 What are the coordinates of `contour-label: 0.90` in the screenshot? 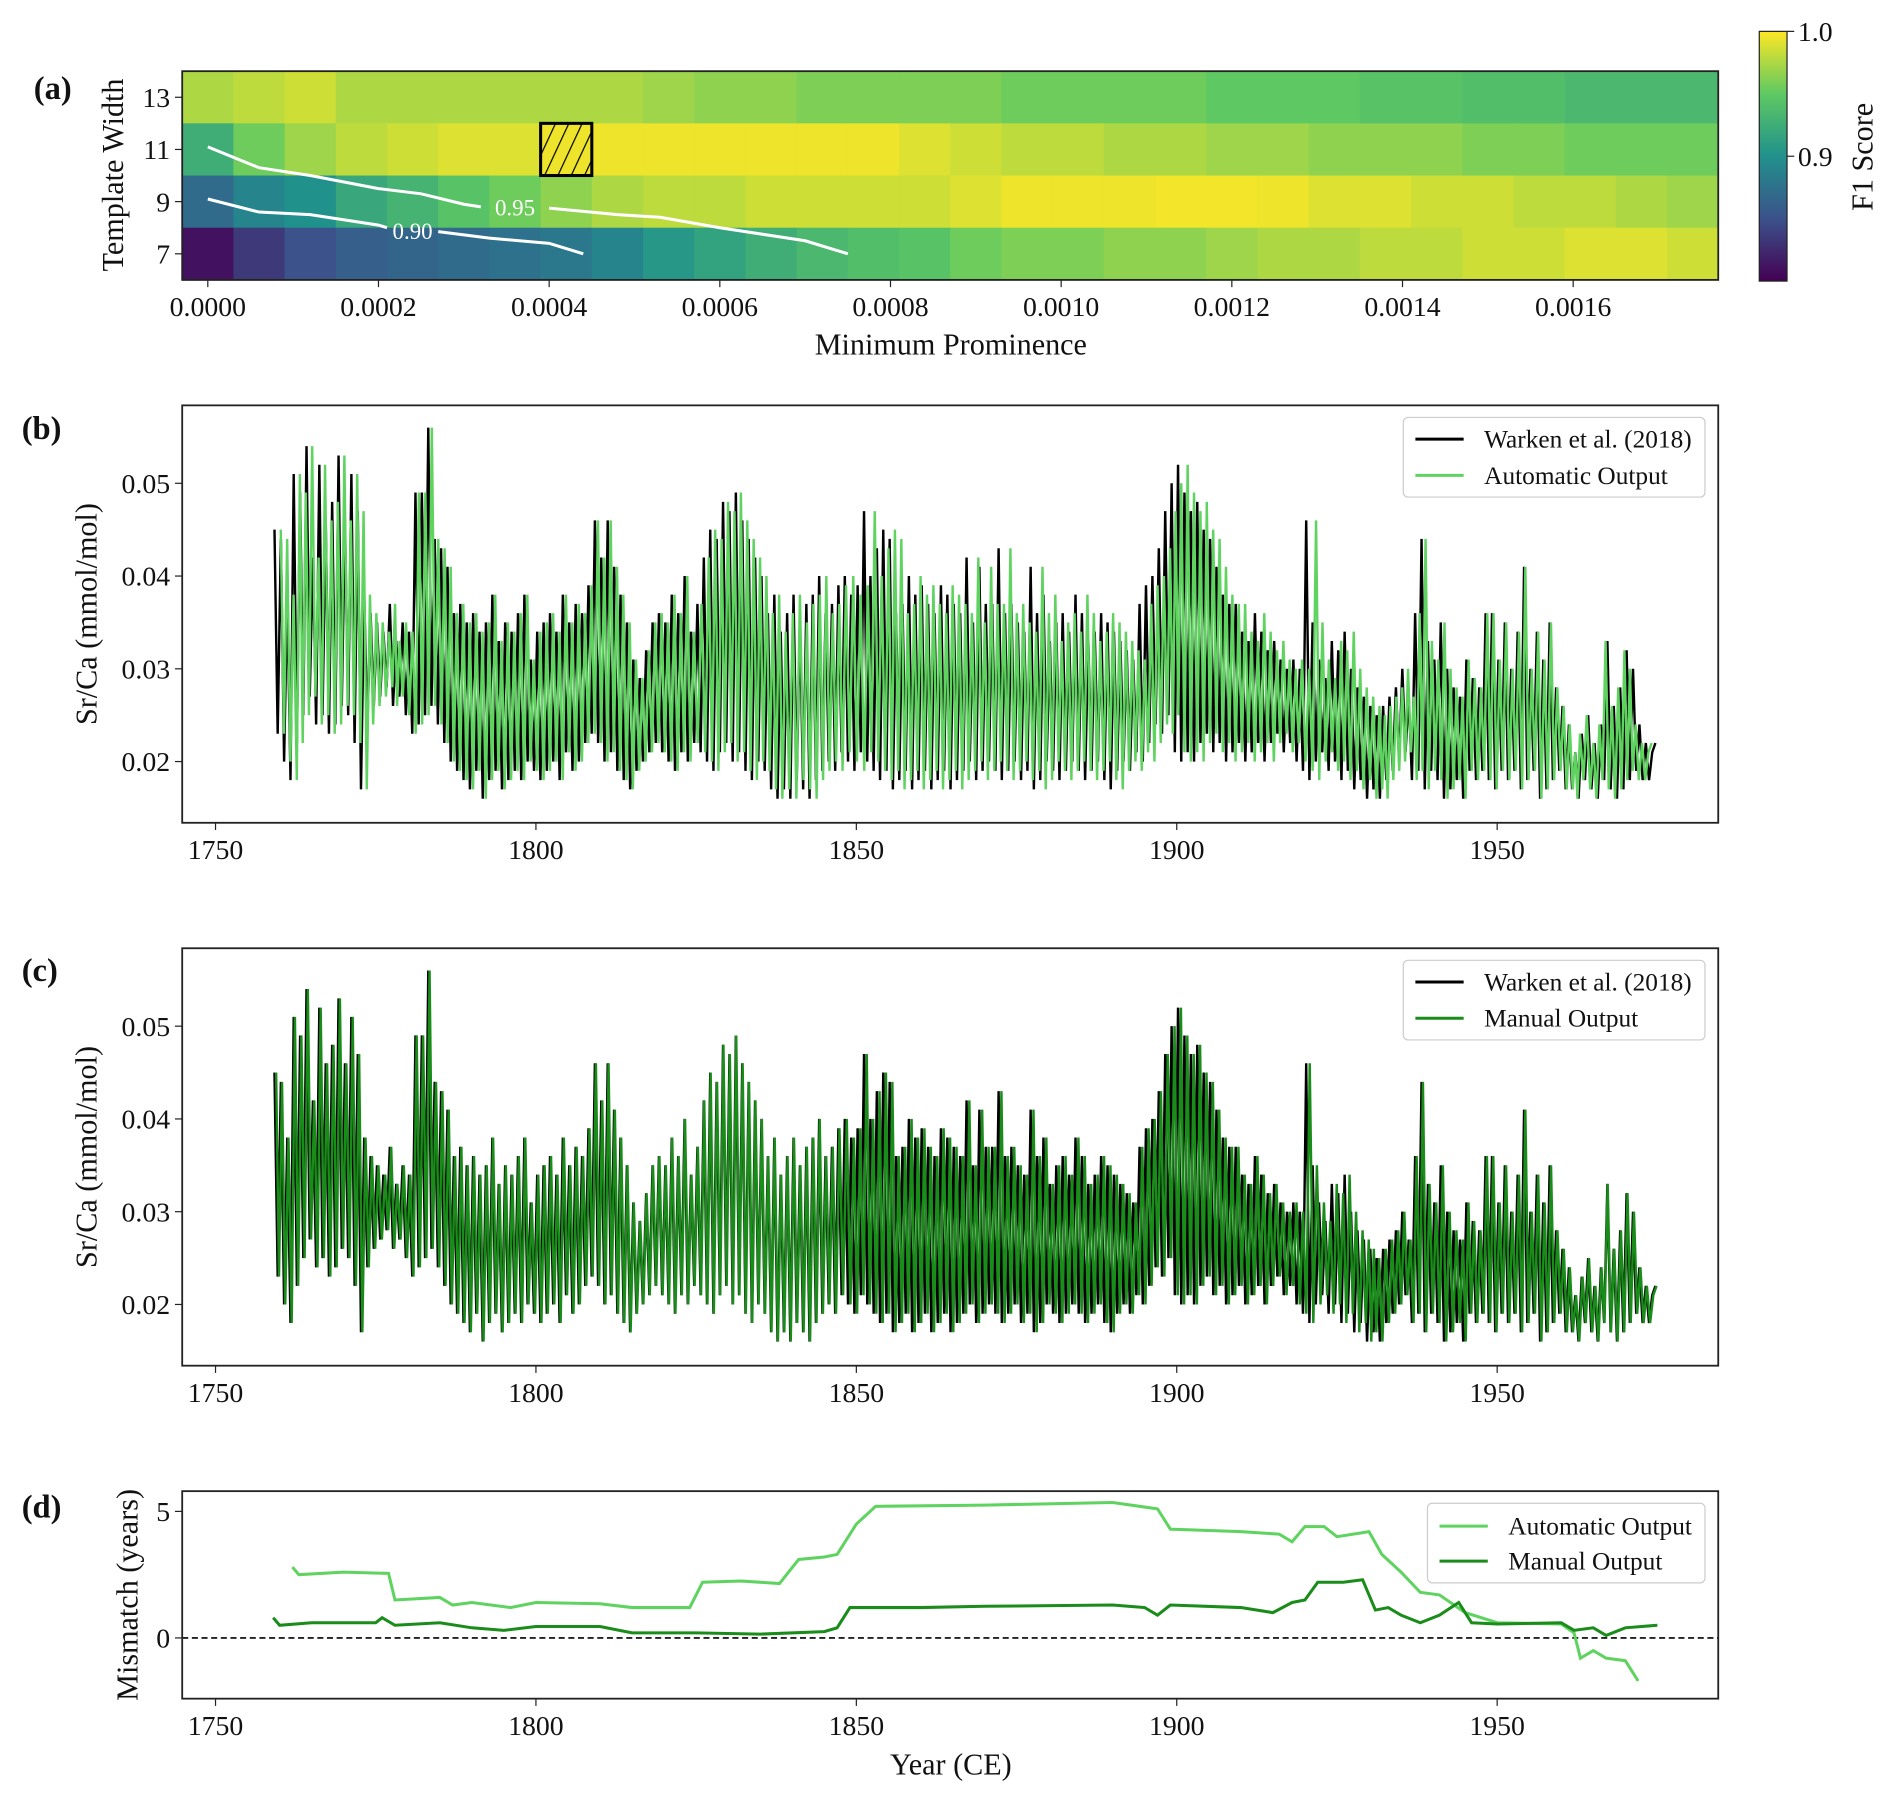 It's located at (413, 231).